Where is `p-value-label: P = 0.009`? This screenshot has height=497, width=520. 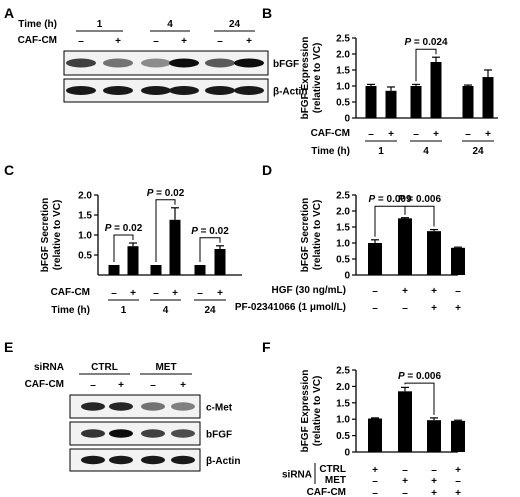 p-value-label: P = 0.009 is located at coordinates (390, 199).